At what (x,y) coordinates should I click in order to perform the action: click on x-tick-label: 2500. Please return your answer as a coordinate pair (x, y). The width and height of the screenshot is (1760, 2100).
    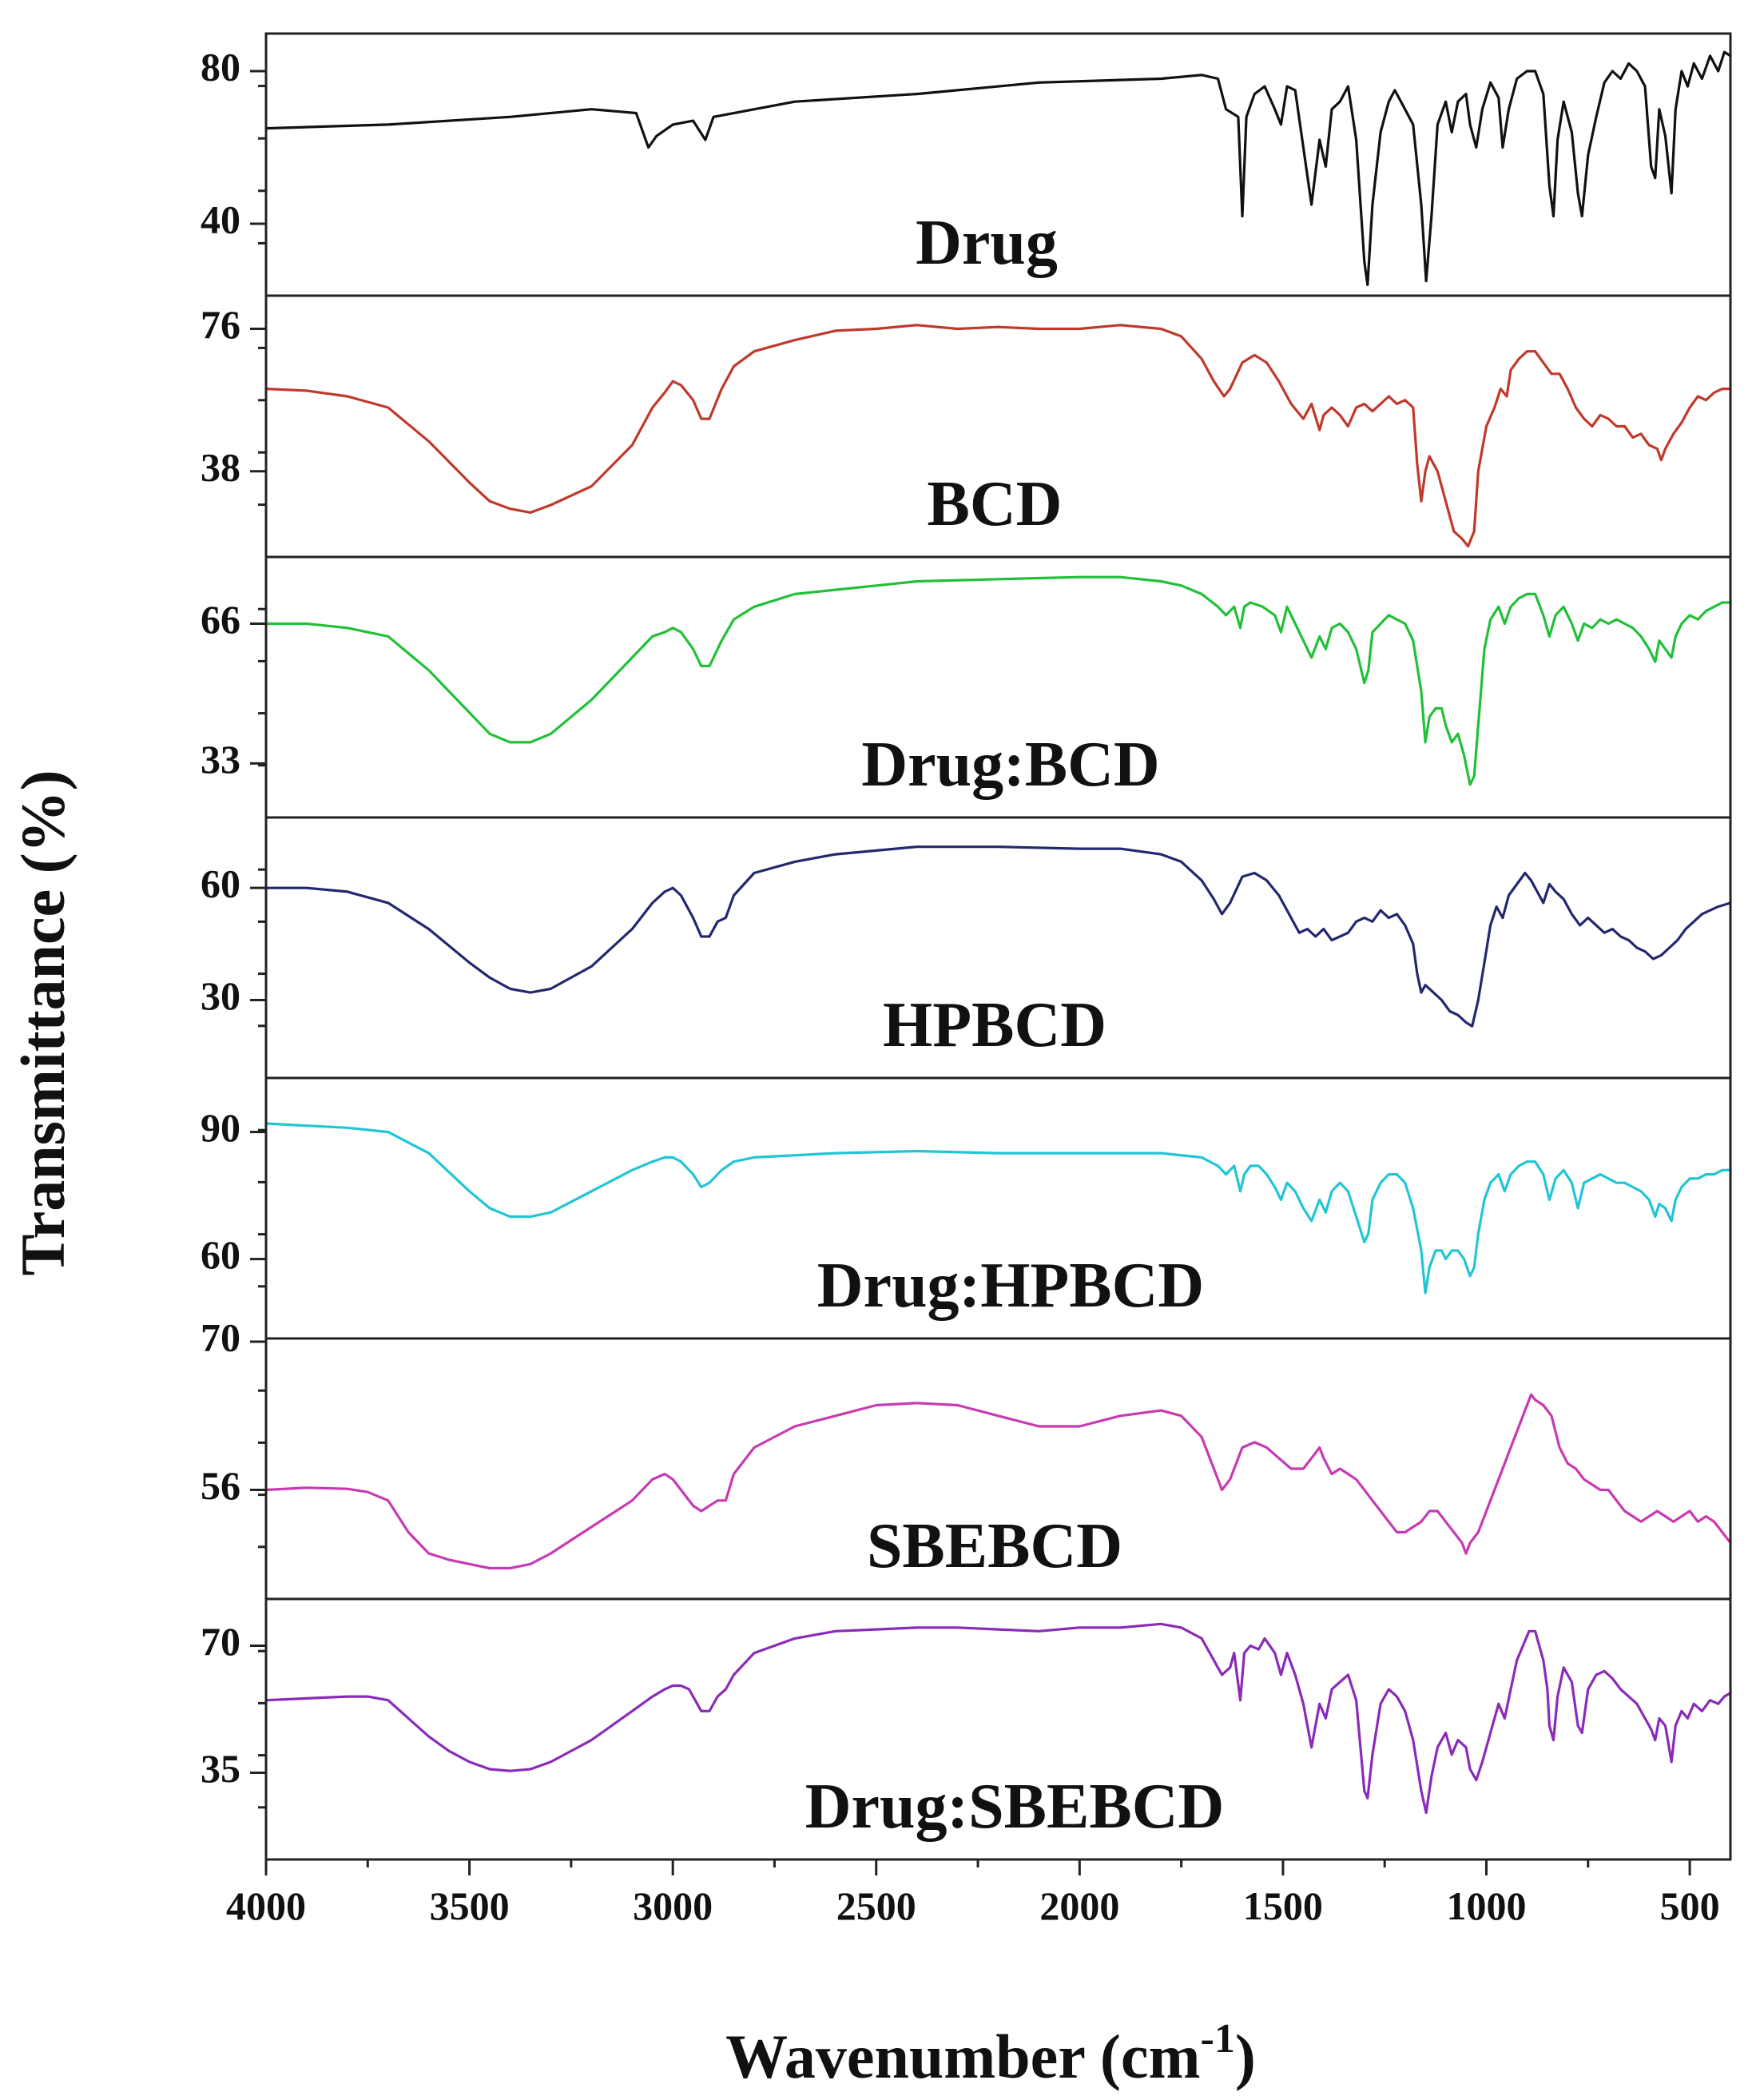
    Looking at the image, I should click on (876, 1905).